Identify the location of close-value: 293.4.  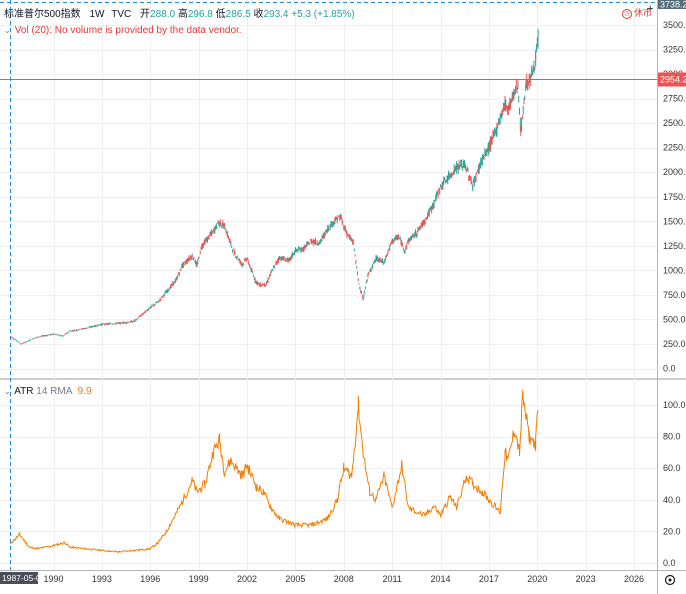
(276, 14).